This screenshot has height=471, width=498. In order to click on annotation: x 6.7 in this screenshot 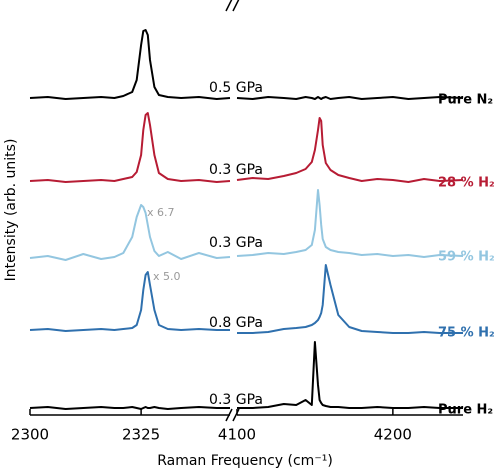, I will do `click(161, 212)`.